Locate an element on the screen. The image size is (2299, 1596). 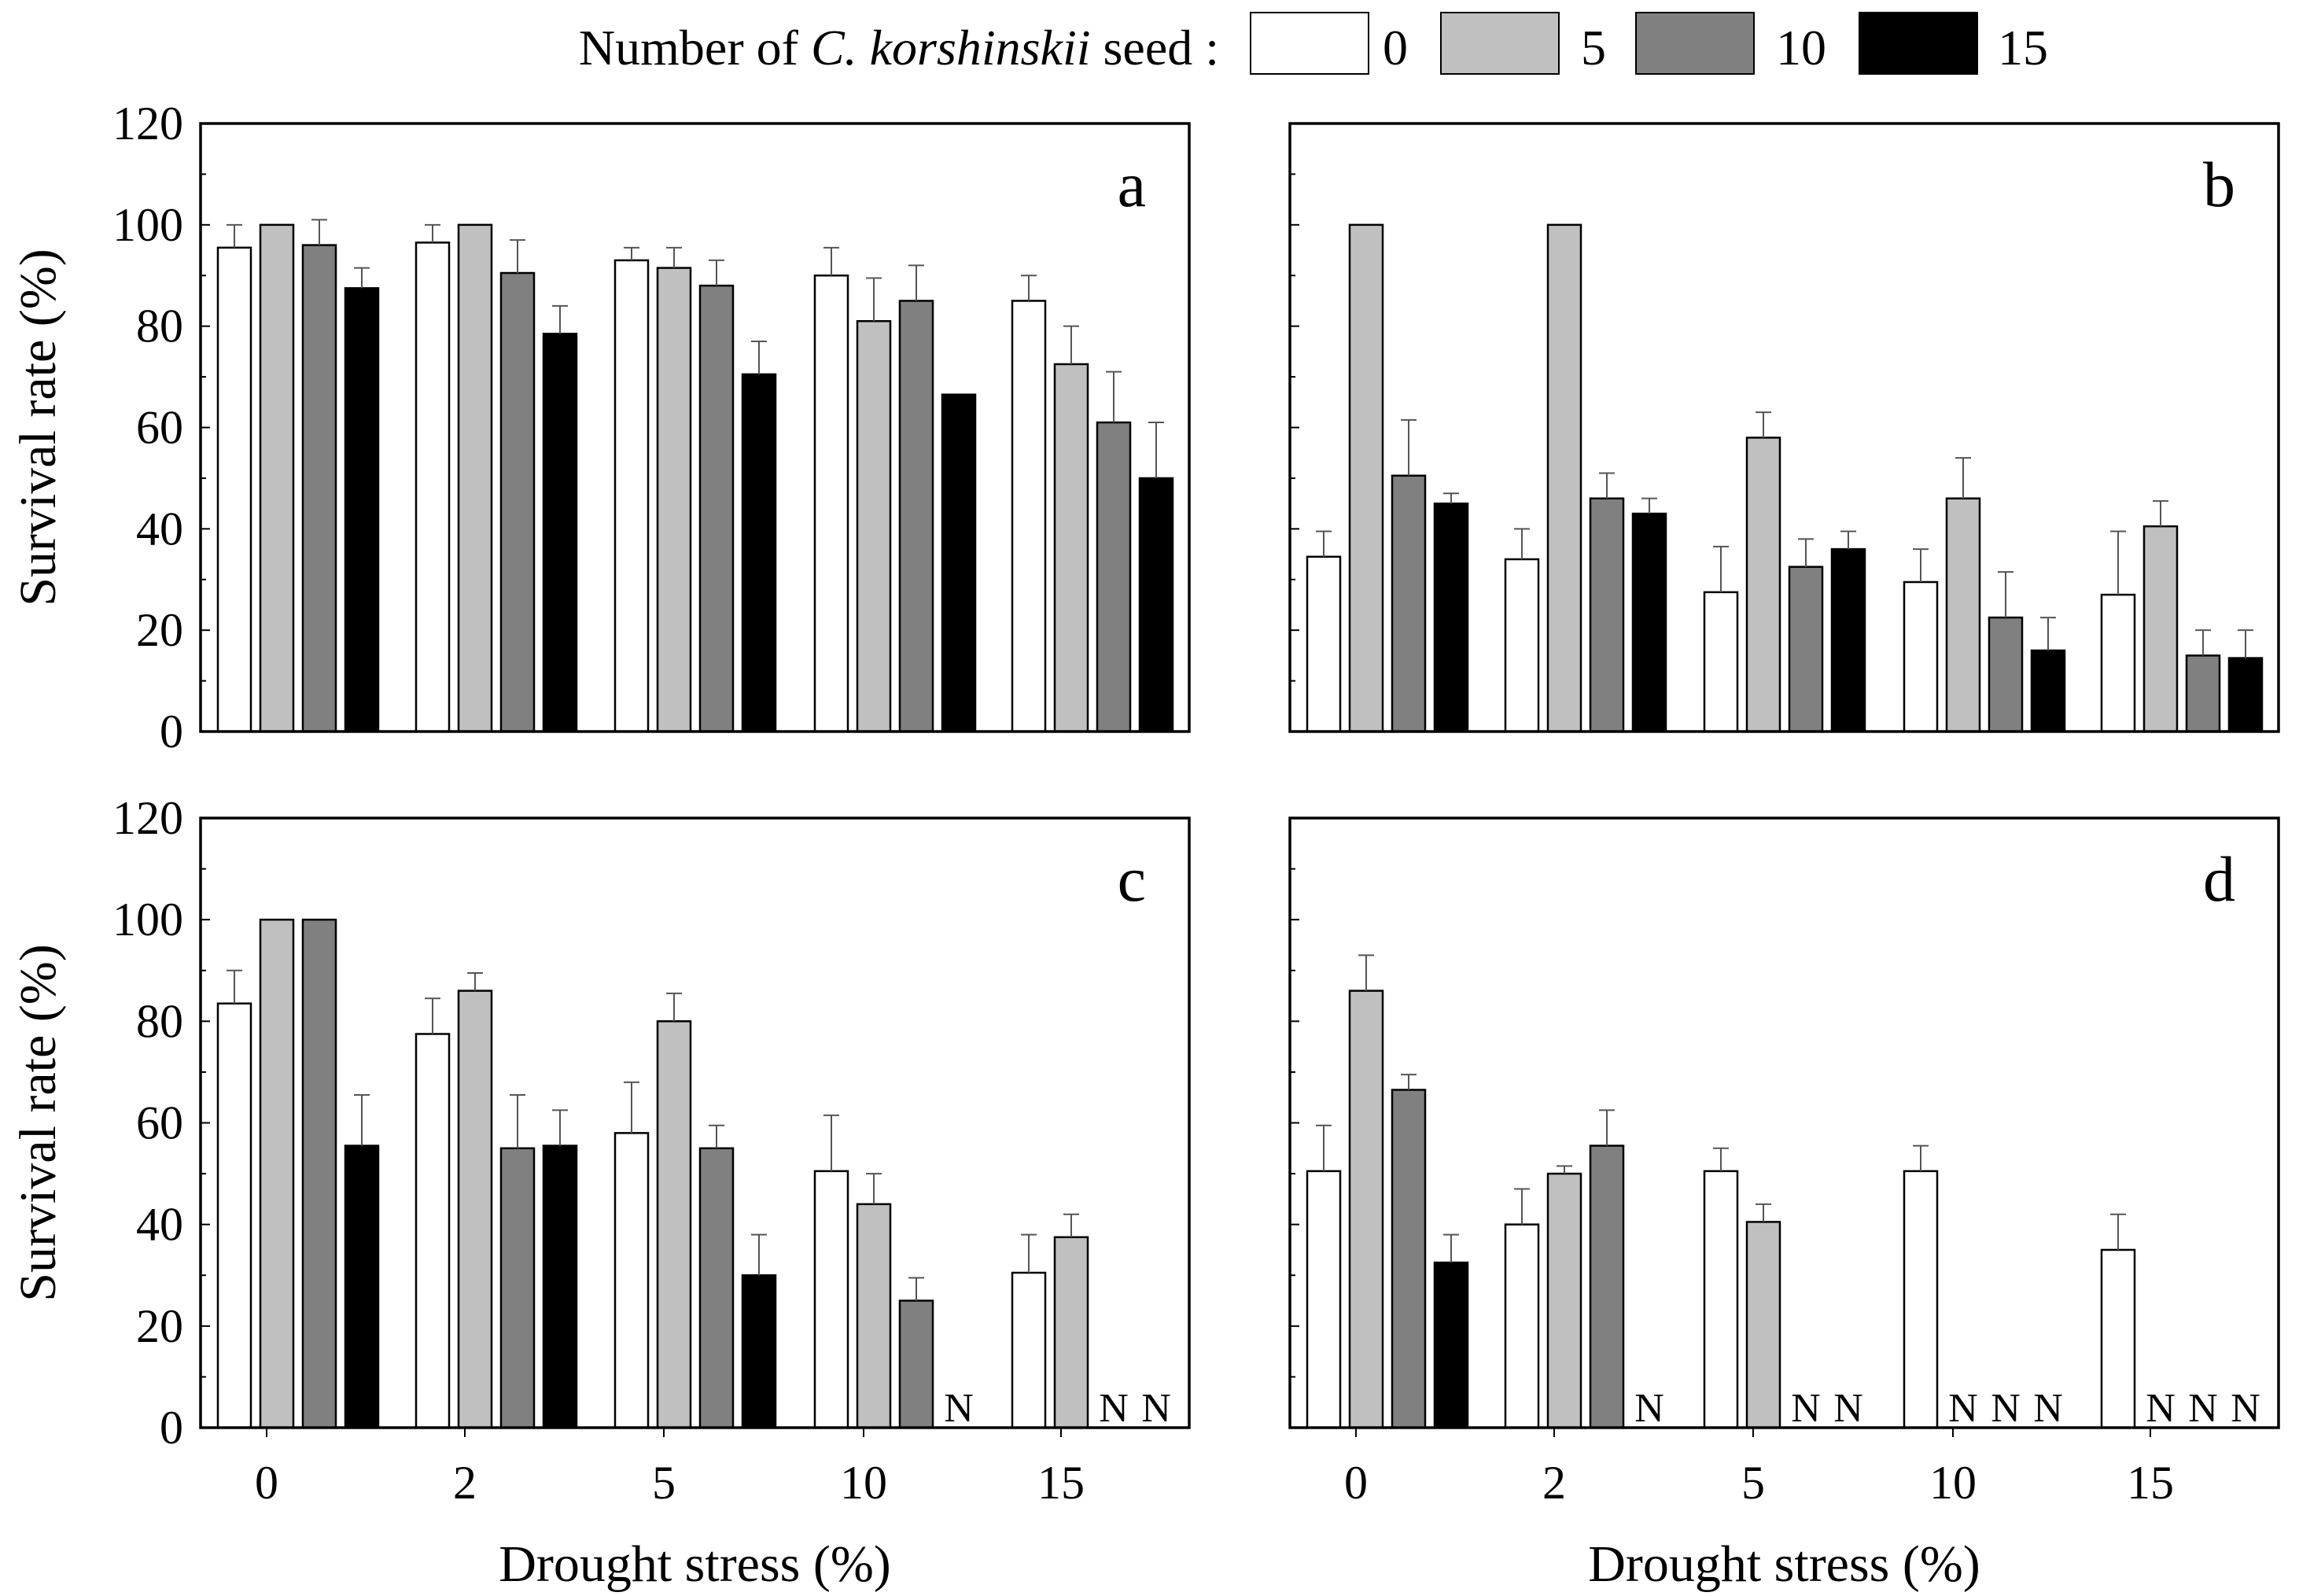
legend: Number of C. korshinskii seed : 0 5 10 15 is located at coordinates (1313, 44).